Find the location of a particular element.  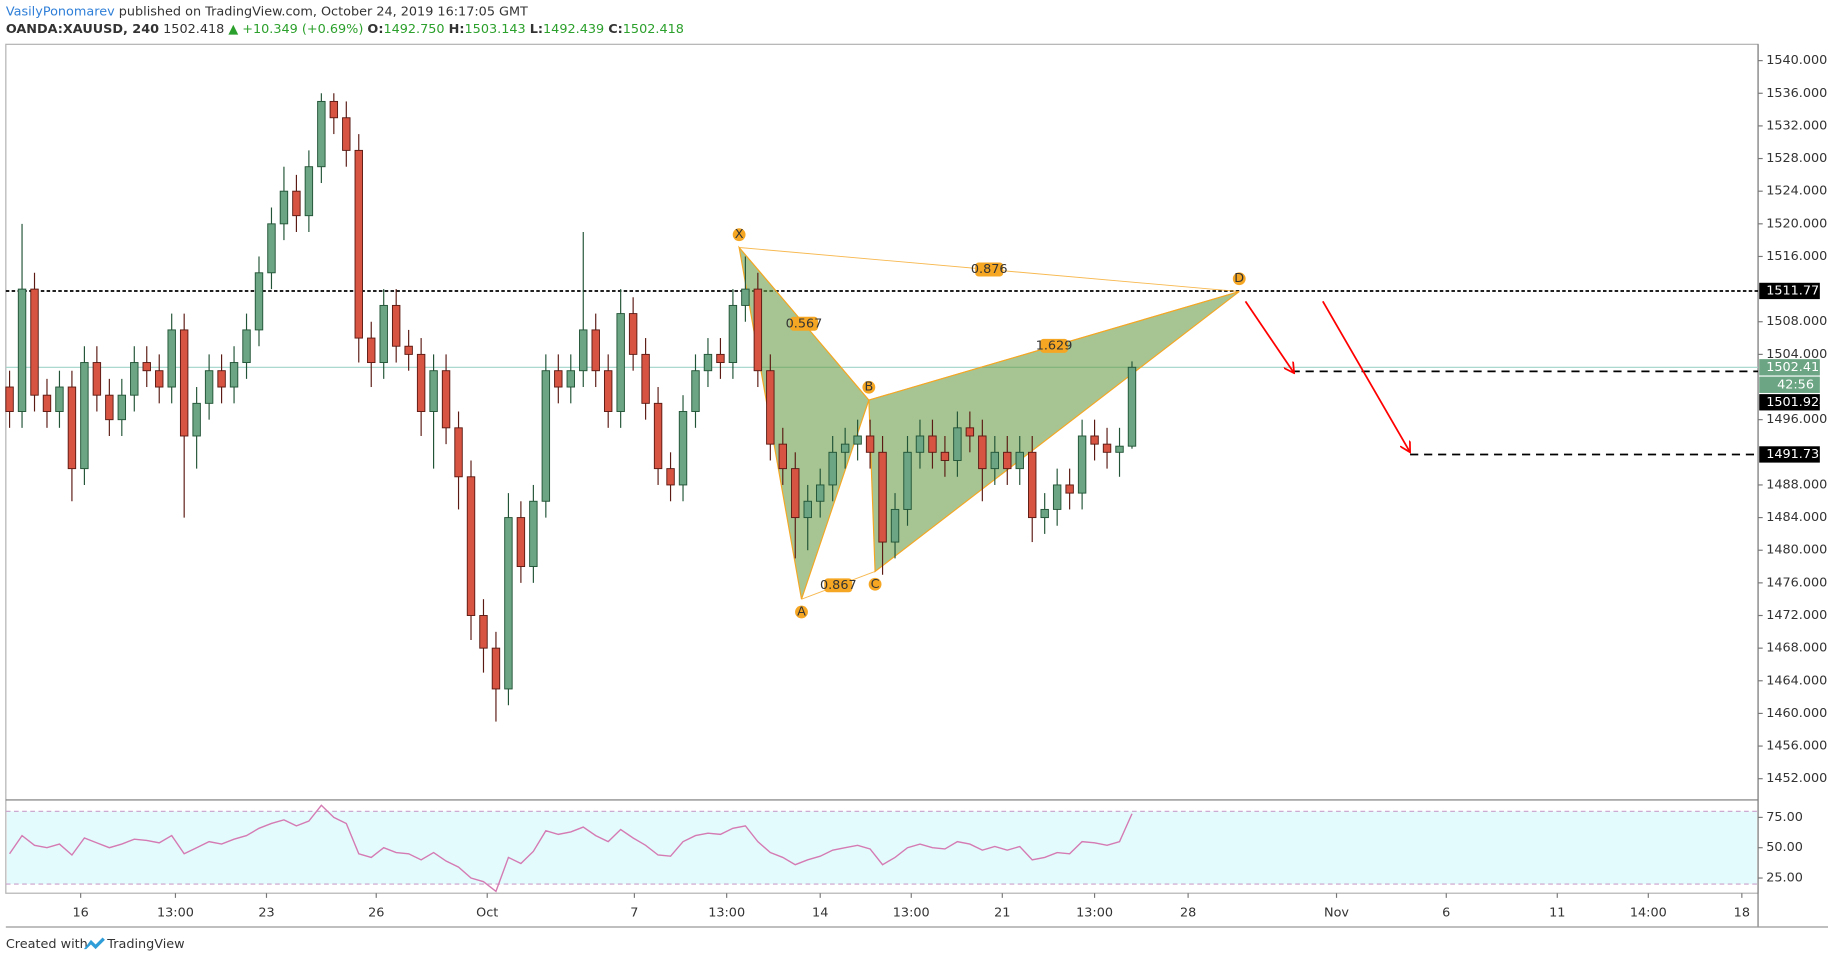

ohlc-key: H: is located at coordinates (457, 29).